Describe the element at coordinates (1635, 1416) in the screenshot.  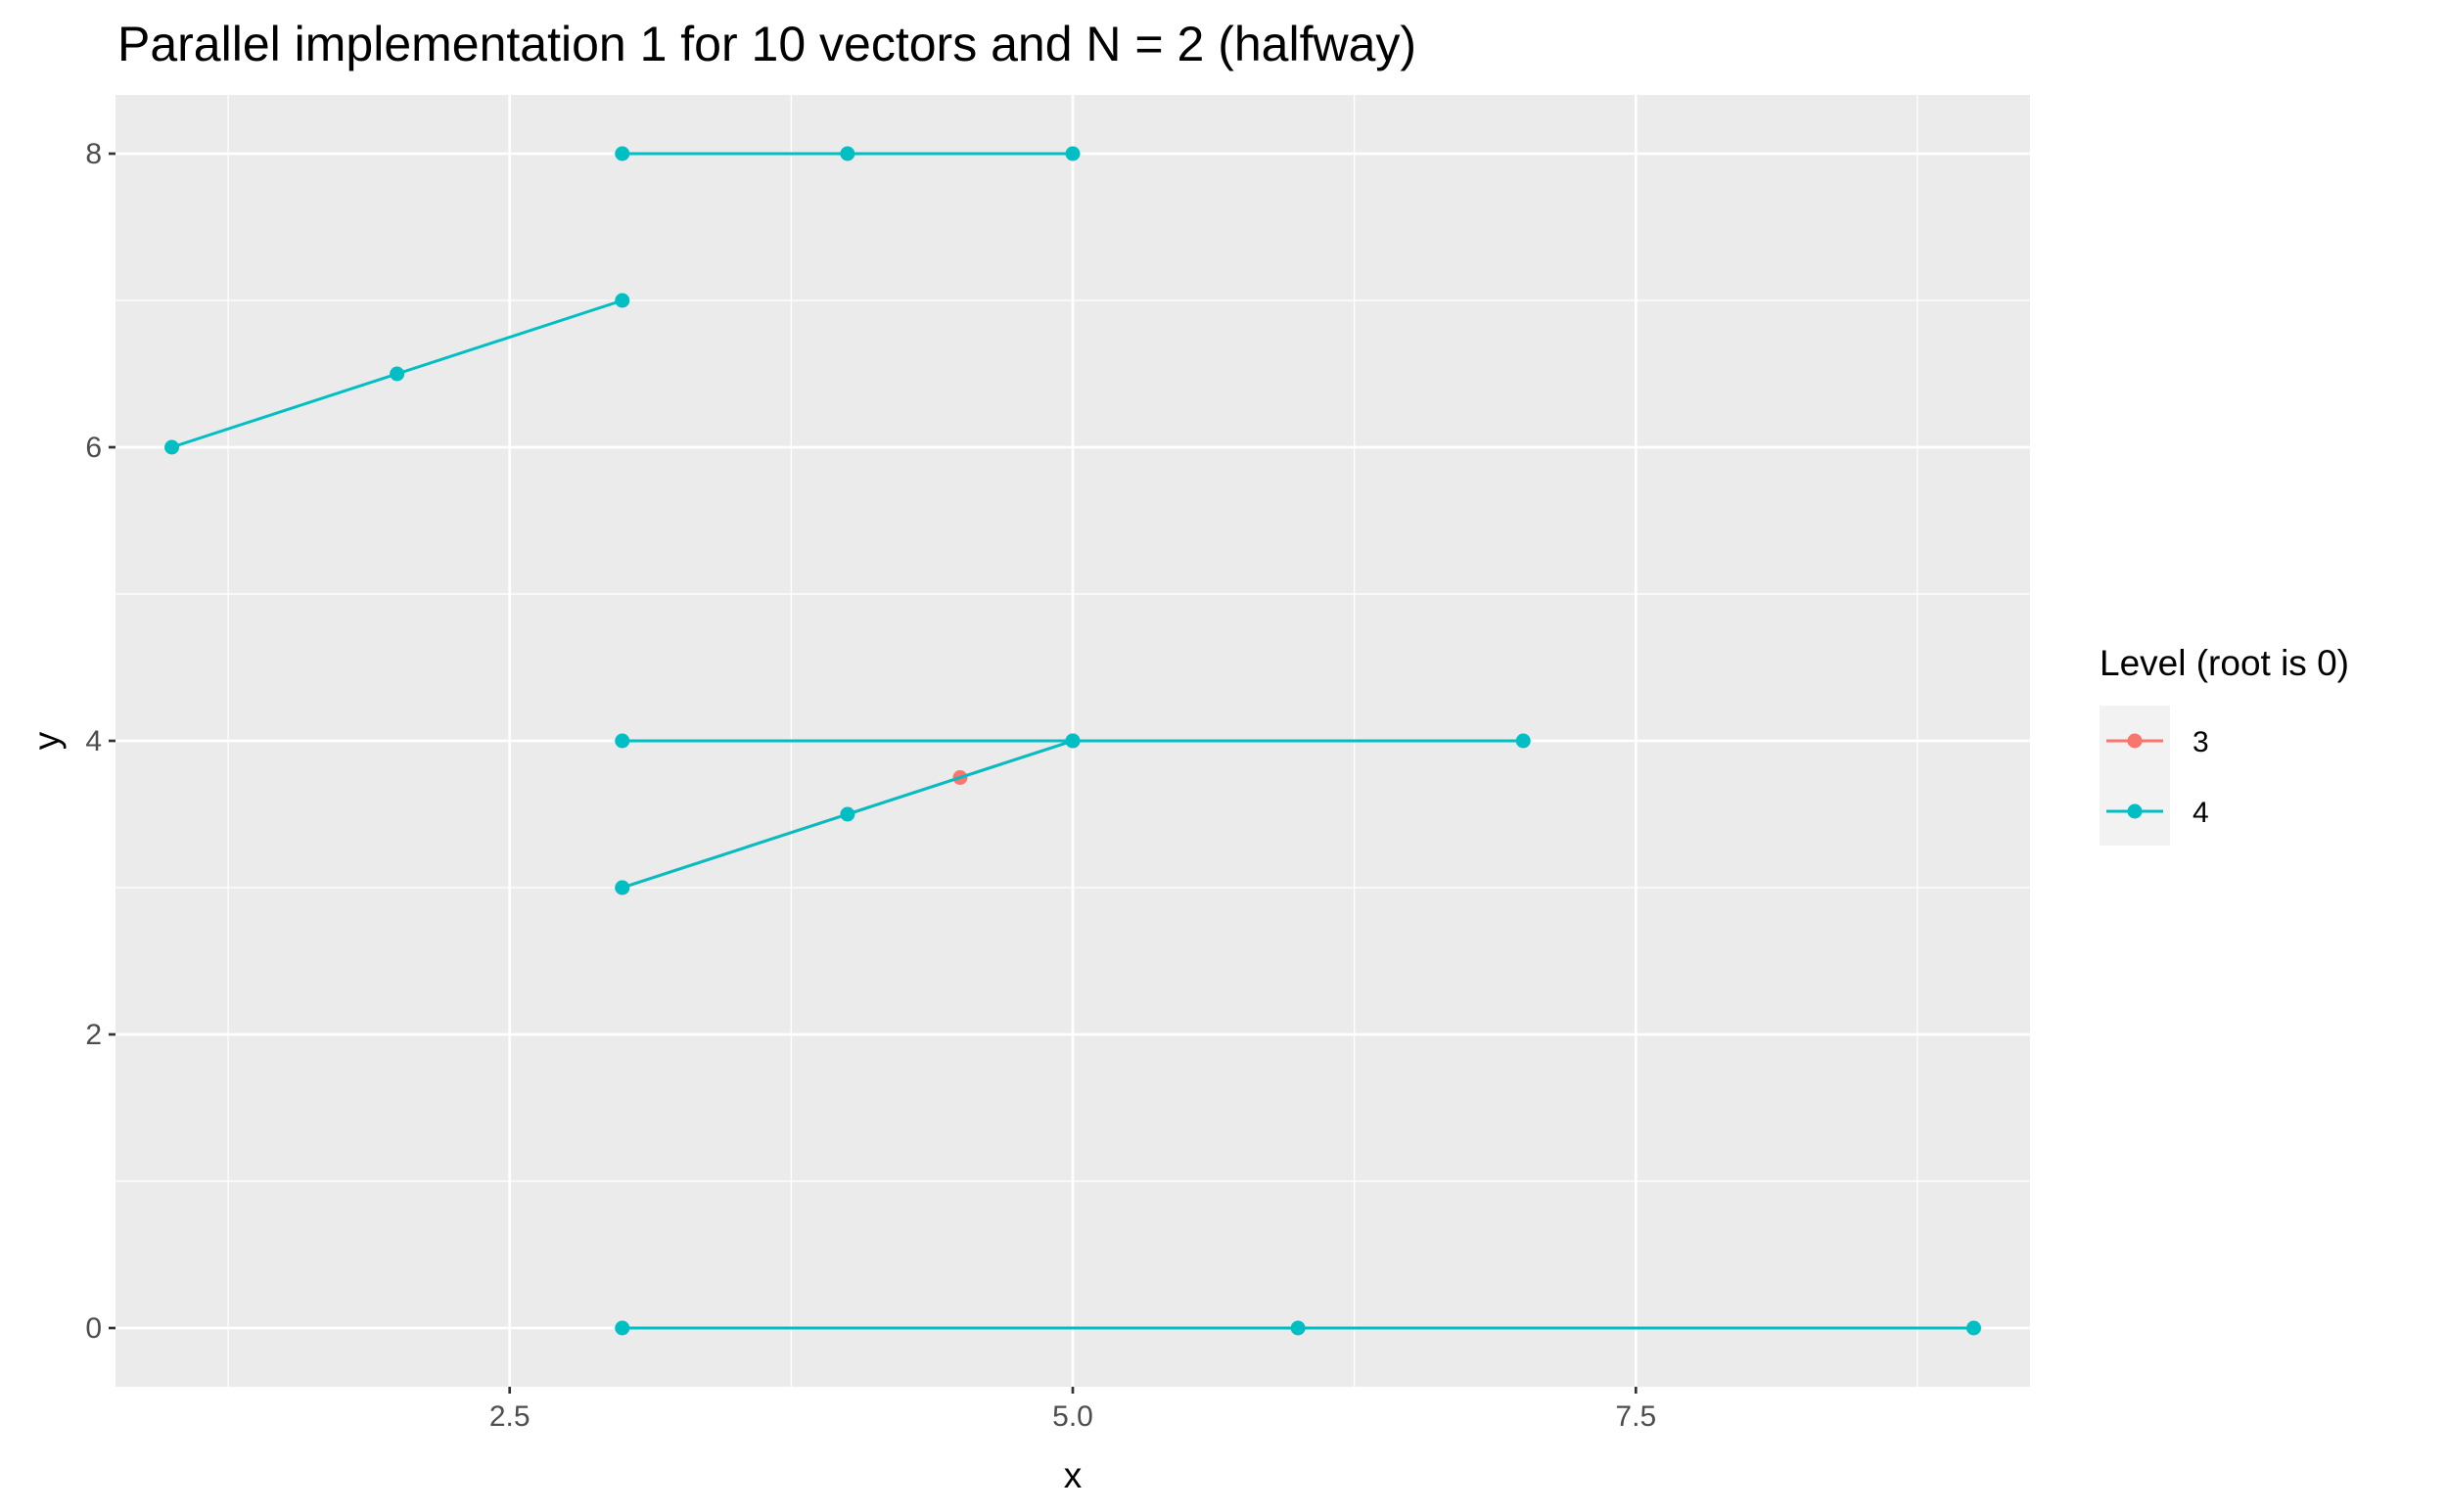
I see `x-tick-label: 7.5` at that location.